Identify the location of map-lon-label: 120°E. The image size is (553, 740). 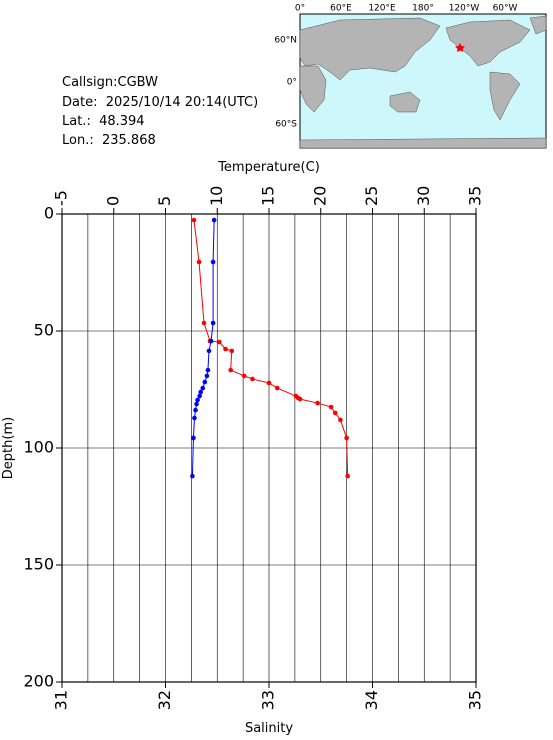
(382, 9).